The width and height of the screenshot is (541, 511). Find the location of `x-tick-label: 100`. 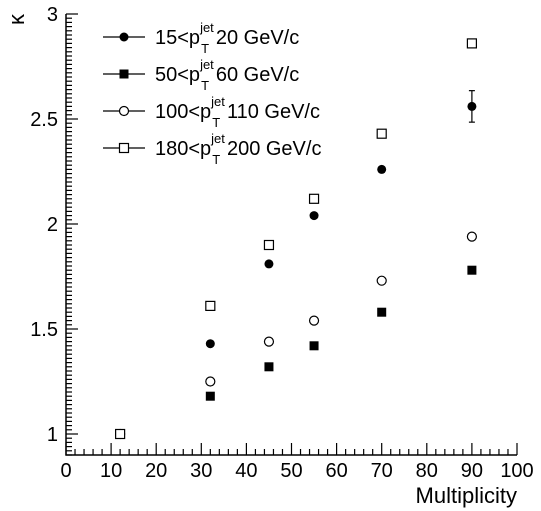

x-tick-label: 100 is located at coordinates (516, 471).